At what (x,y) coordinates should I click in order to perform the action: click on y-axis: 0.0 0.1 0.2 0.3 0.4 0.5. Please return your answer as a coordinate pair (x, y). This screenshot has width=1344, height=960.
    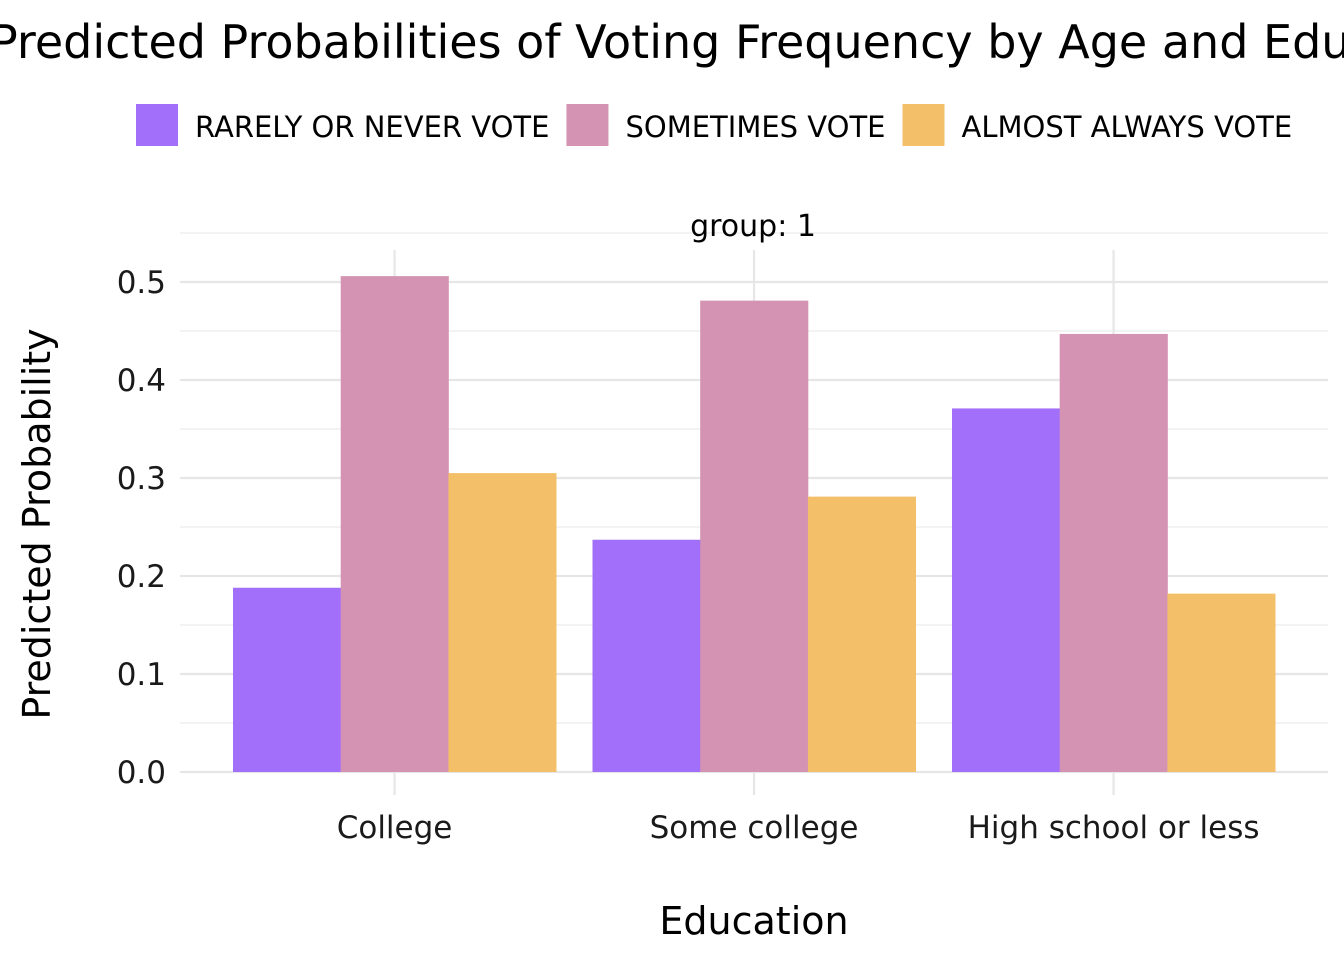
    Looking at the image, I should click on (141, 528).